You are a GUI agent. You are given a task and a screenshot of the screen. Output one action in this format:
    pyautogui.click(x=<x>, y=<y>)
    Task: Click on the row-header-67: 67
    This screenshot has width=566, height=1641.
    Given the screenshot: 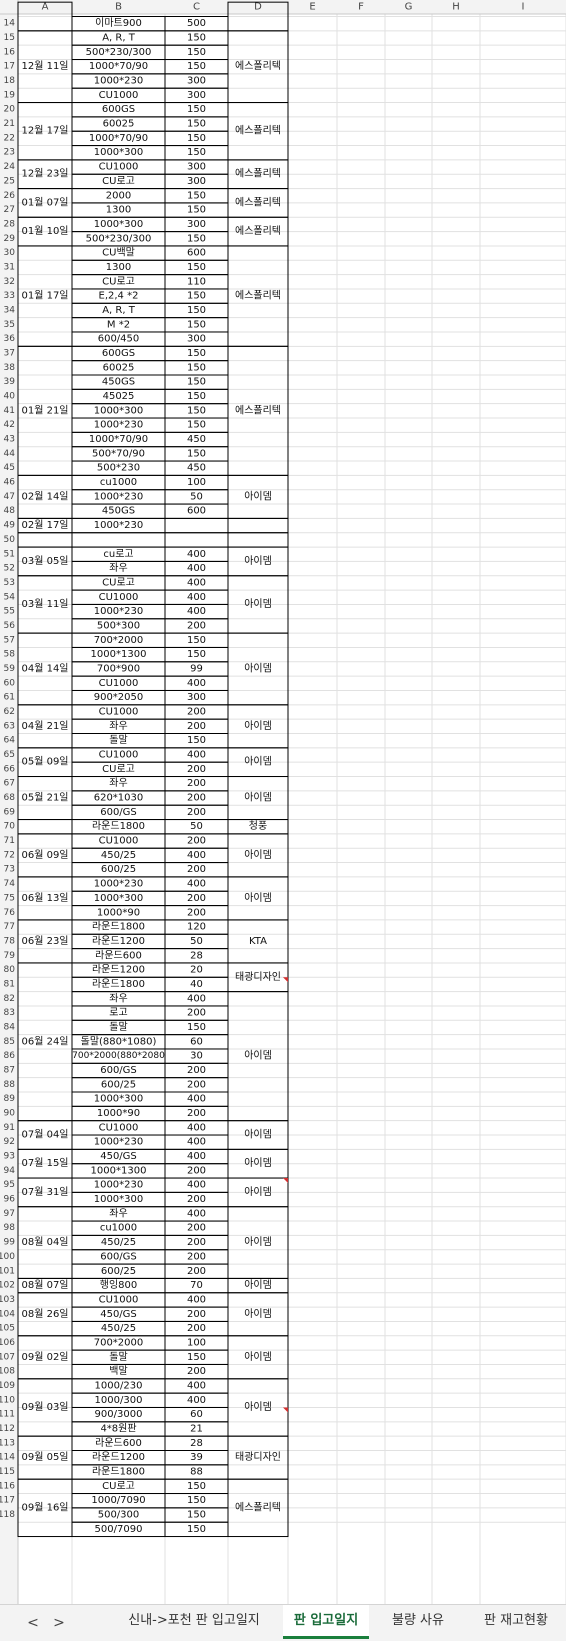 What is the action you would take?
    pyautogui.click(x=9, y=784)
    